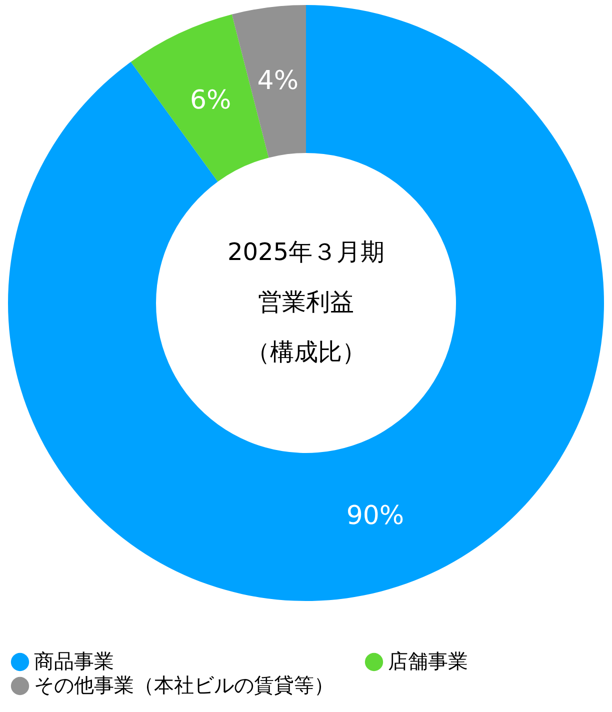  I want to click on data-label: 90%, so click(375, 516).